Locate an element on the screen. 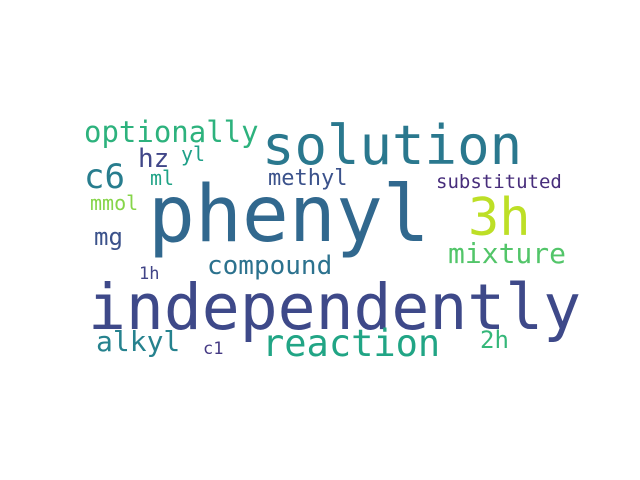 This screenshot has width=640, height=480. word-alkyl: alkyl is located at coordinates (138, 342).